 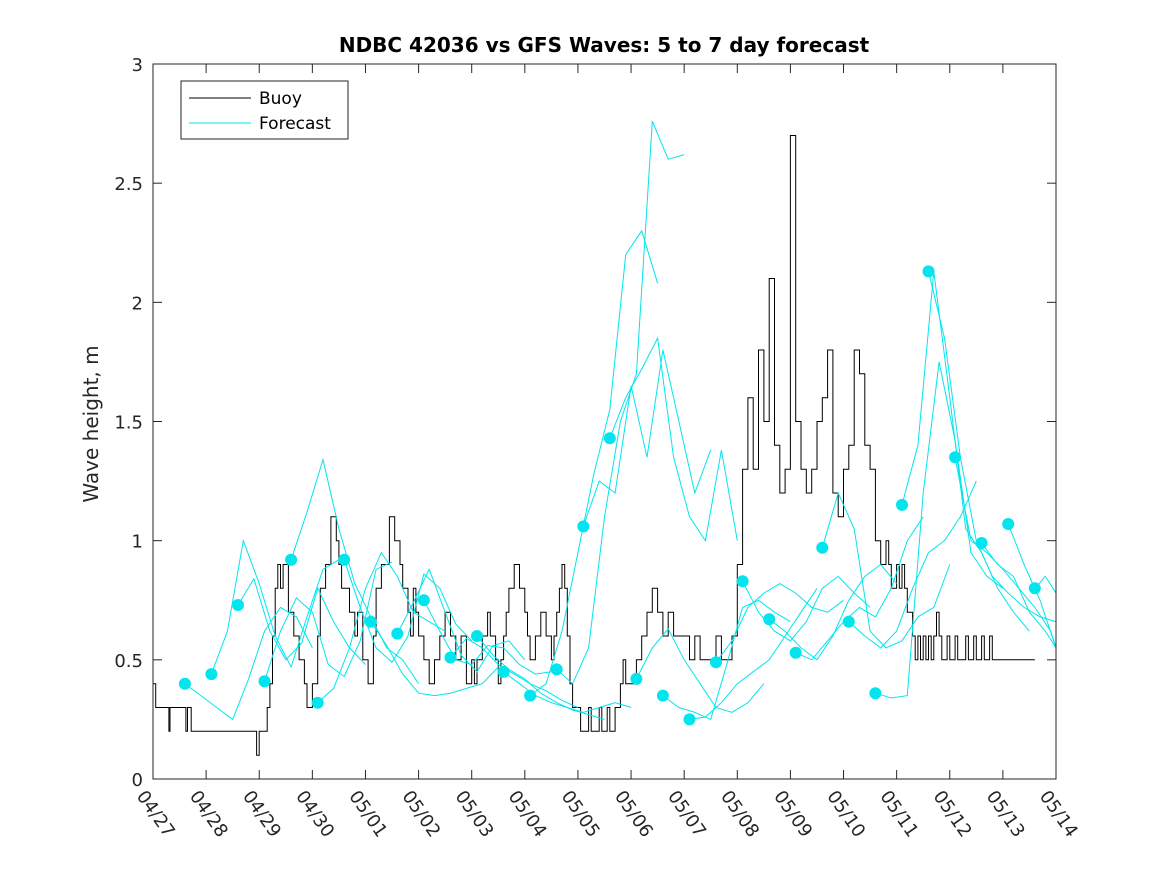 What do you see at coordinates (421, 814) in the screenshot?
I see `x-tick-label: 05/02` at bounding box center [421, 814].